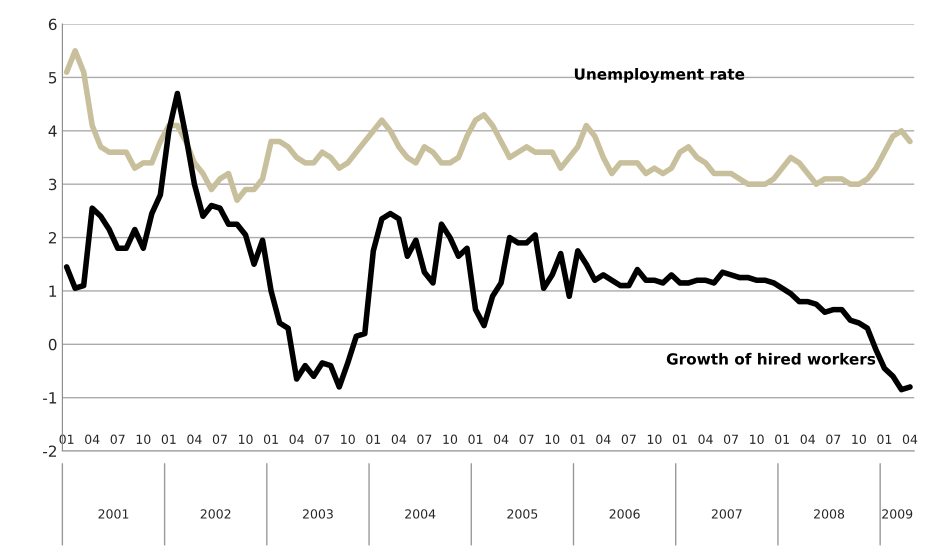 This screenshot has height=548, width=931. What do you see at coordinates (49, 451) in the screenshot?
I see `y-tick-label: -2` at bounding box center [49, 451].